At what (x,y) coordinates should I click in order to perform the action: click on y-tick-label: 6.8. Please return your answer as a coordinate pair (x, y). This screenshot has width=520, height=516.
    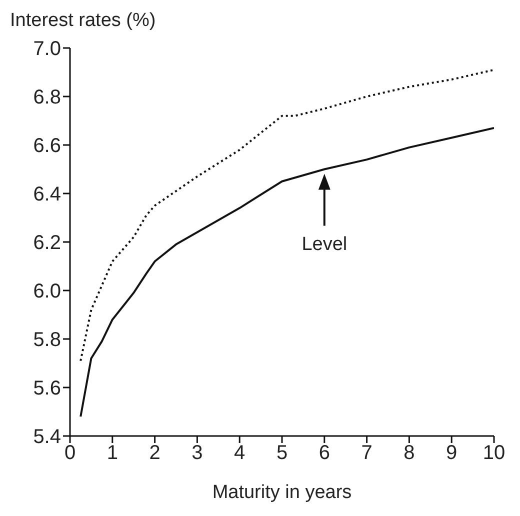
    Looking at the image, I should click on (47, 97).